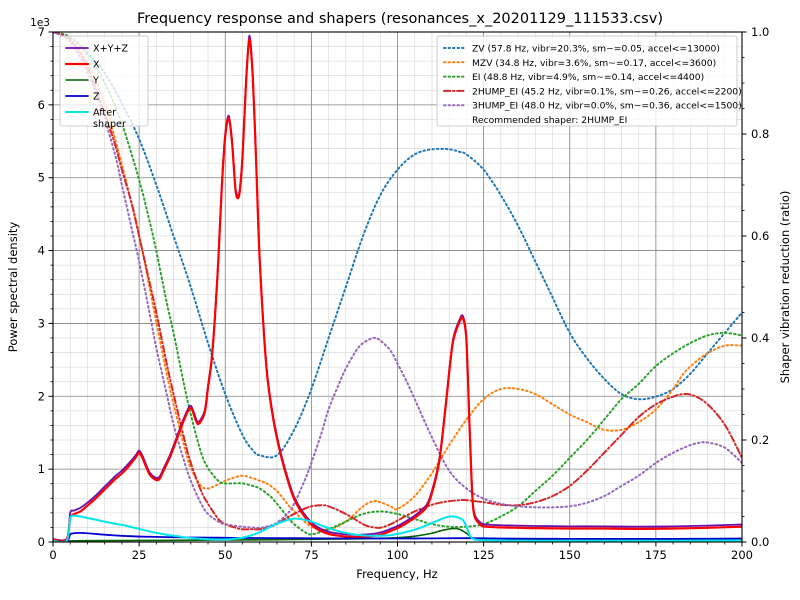  What do you see at coordinates (45, 287) in the screenshot?
I see `y-axis-ticks: 0 1 2 3 4 5 6 7` at bounding box center [45, 287].